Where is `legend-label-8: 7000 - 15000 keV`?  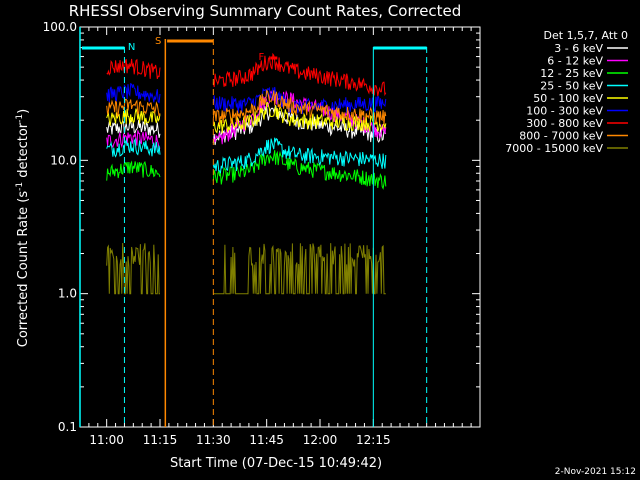 legend-label-8: 7000 - 15000 keV is located at coordinates (554, 148).